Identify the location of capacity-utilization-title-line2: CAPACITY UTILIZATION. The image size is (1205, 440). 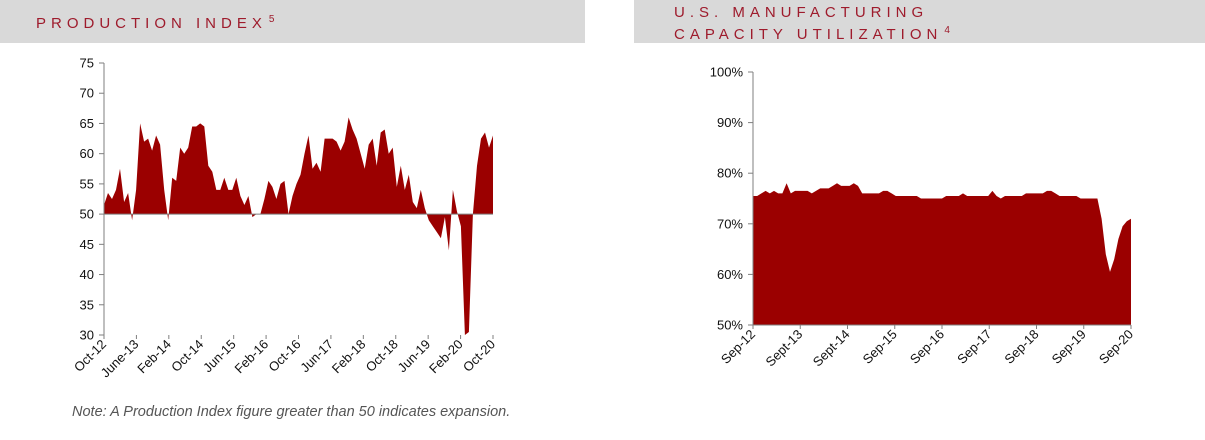
(808, 34).